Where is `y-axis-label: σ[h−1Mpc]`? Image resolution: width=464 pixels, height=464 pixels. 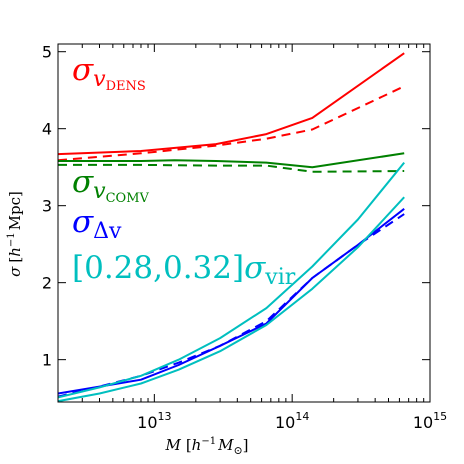 y-axis-label: σ[h−1Mpc] is located at coordinates (15, 234).